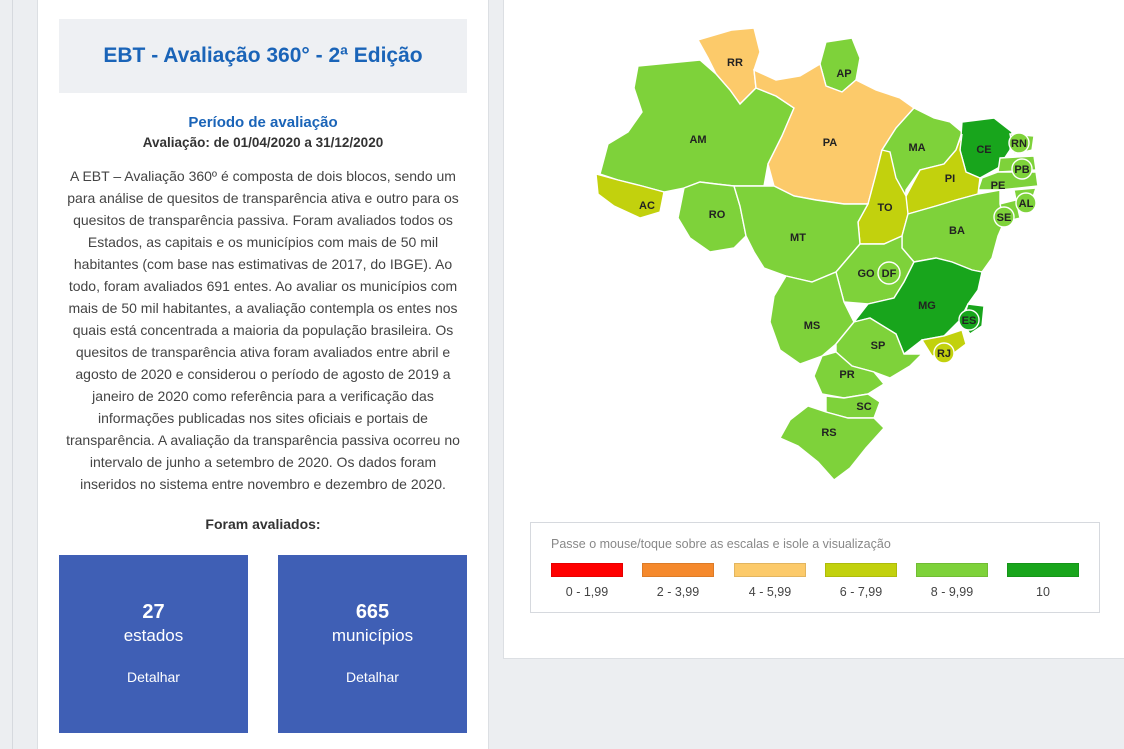 Image resolution: width=1124 pixels, height=749 pixels. I want to click on legend-item-0-1-99: 0 - 1,99, so click(587, 581).